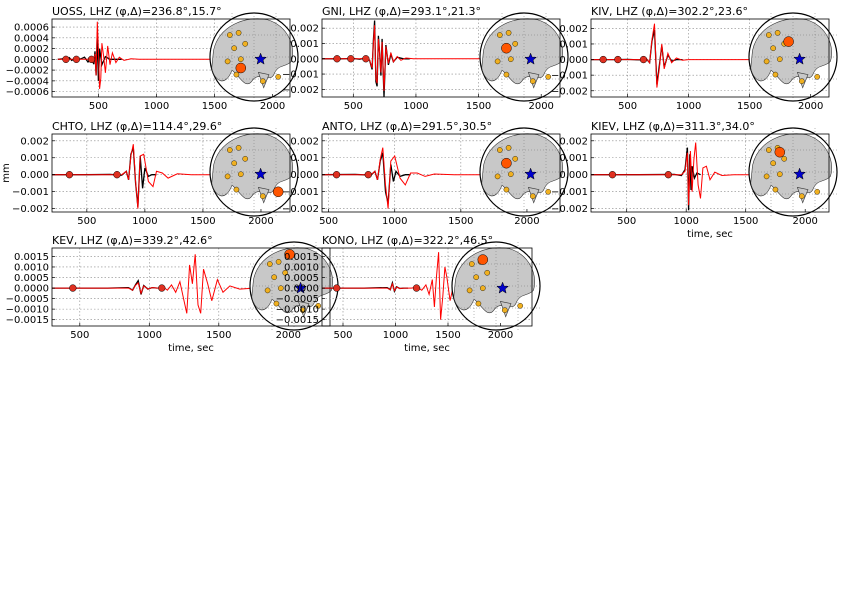 The height and width of the screenshot is (595, 842). What do you see at coordinates (31, 257) in the screenshot?
I see `y-tick-label: 0.0015` at bounding box center [31, 257].